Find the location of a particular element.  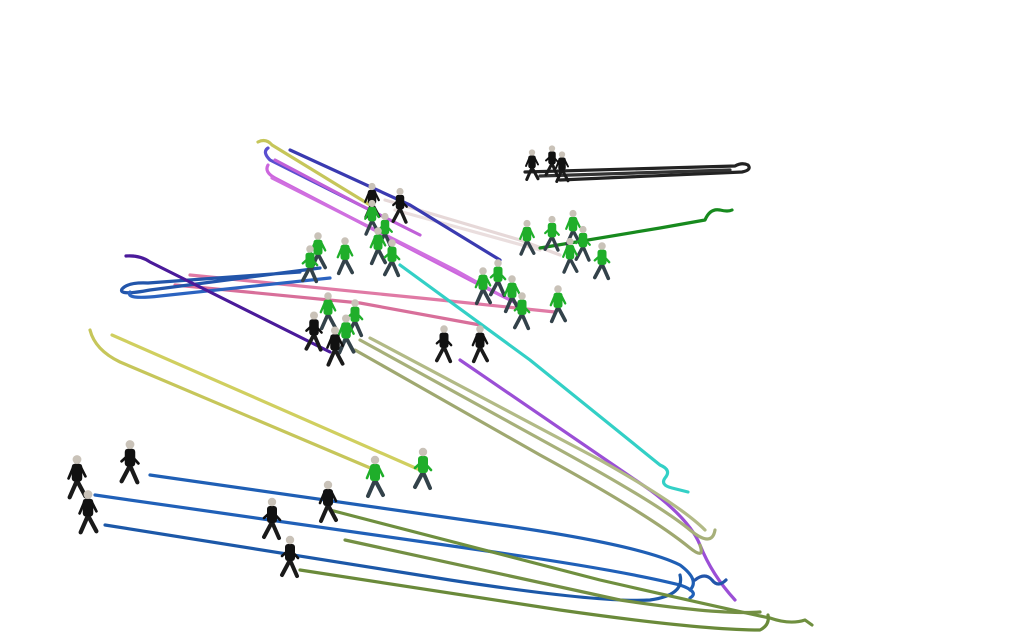

trajectory-purple-long is located at coordinates (597, 480).